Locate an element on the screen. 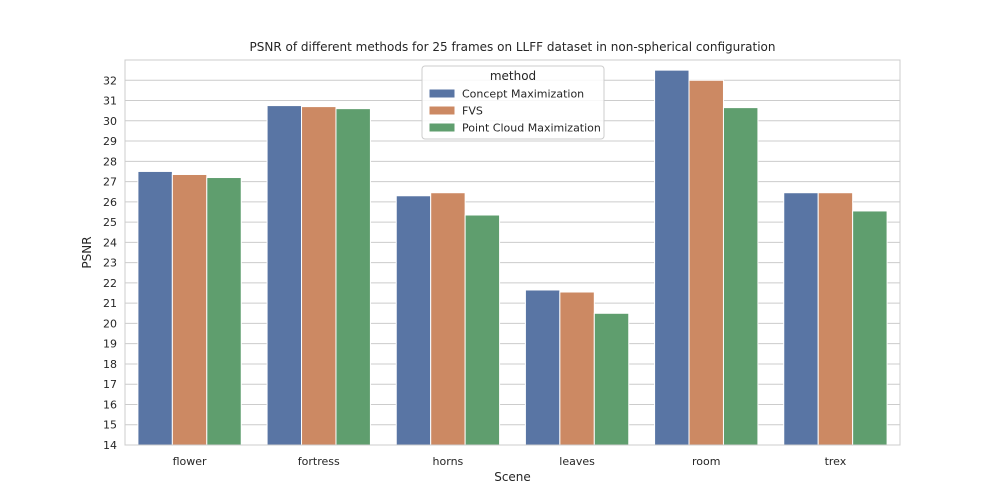 This screenshot has height=504, width=1000. bar-flower-point-cloud-maximization is located at coordinates (224, 311).